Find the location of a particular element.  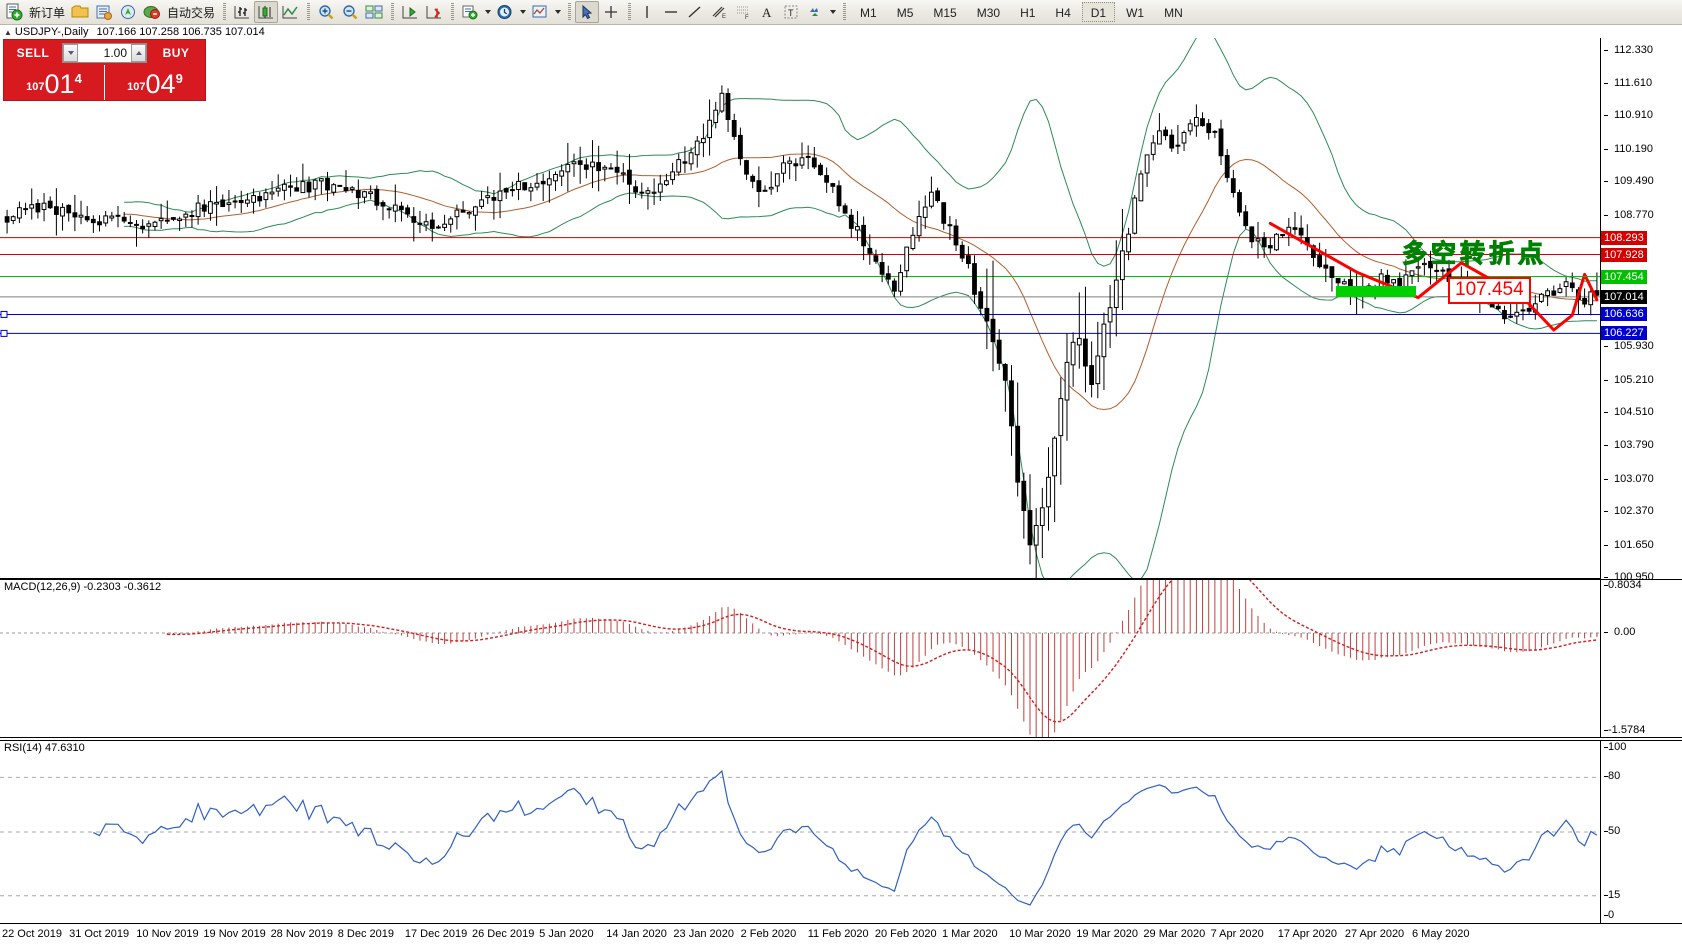

date-axis-tick: 2 Feb 2020 is located at coordinates (768, 934).